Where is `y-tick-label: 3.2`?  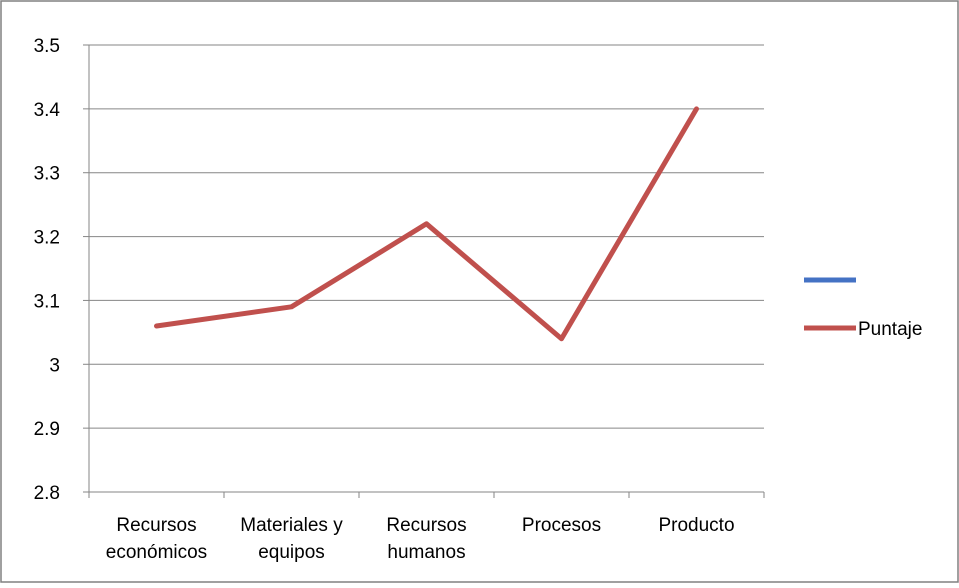 y-tick-label: 3.2 is located at coordinates (47, 238).